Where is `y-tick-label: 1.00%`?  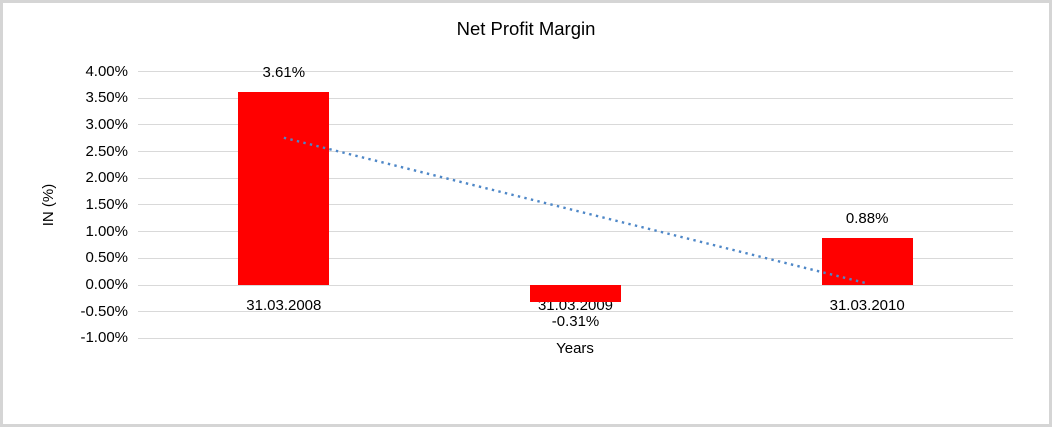 y-tick-label: 1.00% is located at coordinates (106, 231).